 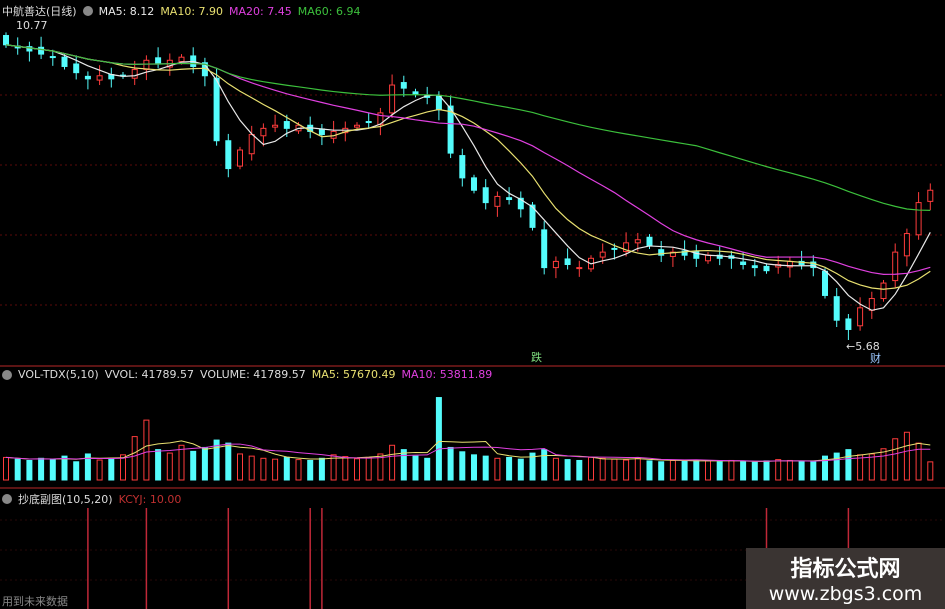 I want to click on ma5-value: MA5: 8.12, so click(x=126, y=11).